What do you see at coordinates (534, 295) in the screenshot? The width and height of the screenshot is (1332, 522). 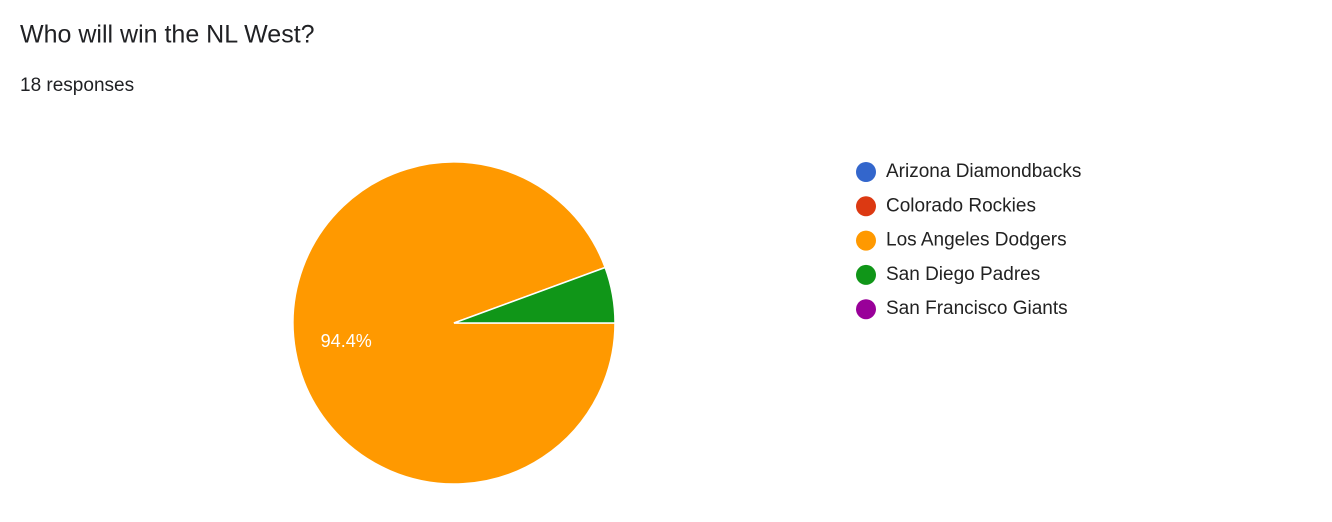 I see `pie-slice` at bounding box center [534, 295].